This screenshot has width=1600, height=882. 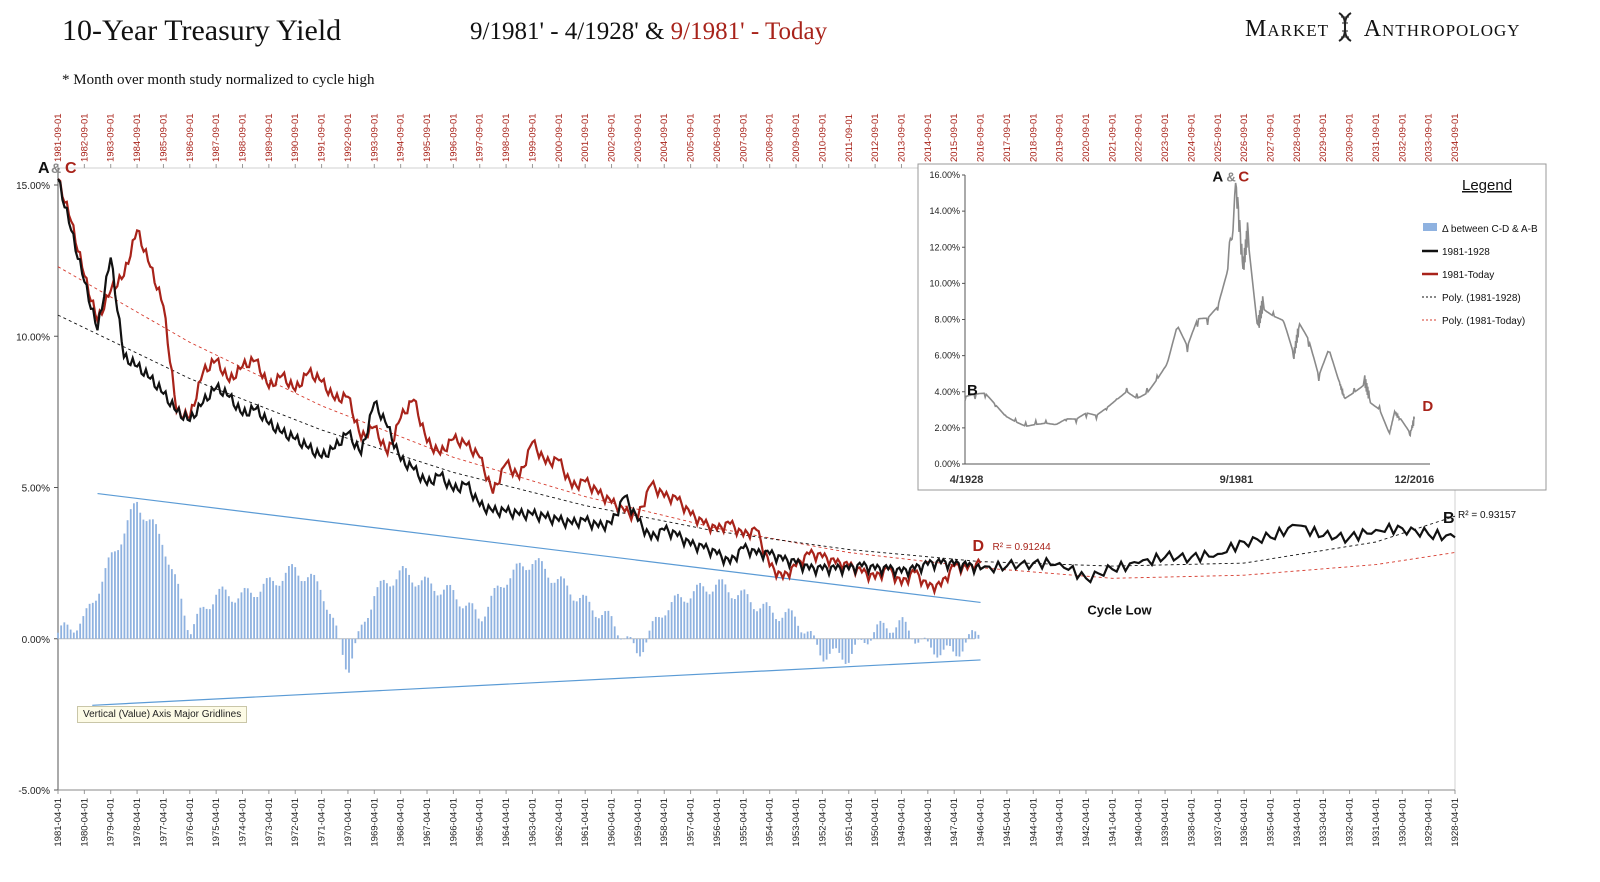 What do you see at coordinates (1487, 185) in the screenshot?
I see `legend-title: Legend` at bounding box center [1487, 185].